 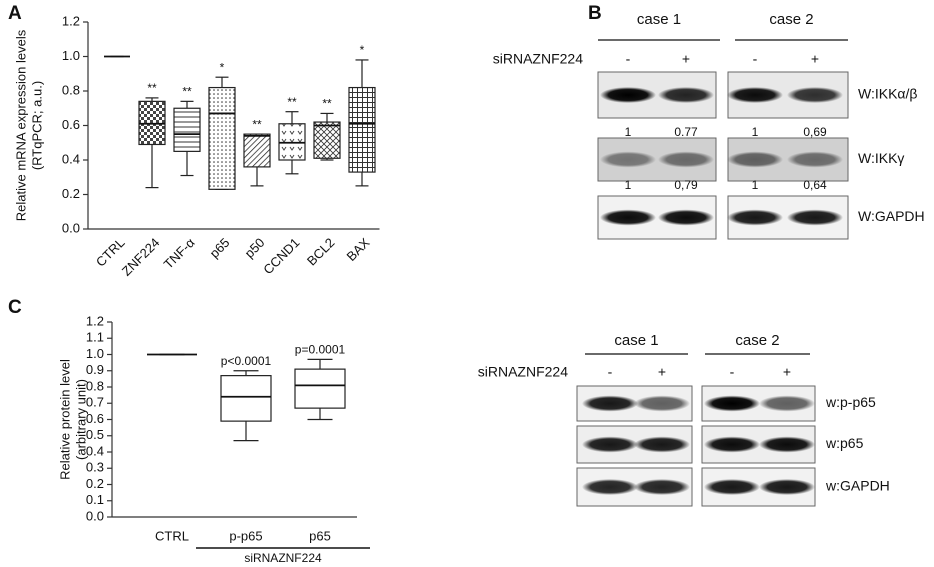 What do you see at coordinates (891, 216) in the screenshot?
I see `blot-label: W:GAPDH` at bounding box center [891, 216].